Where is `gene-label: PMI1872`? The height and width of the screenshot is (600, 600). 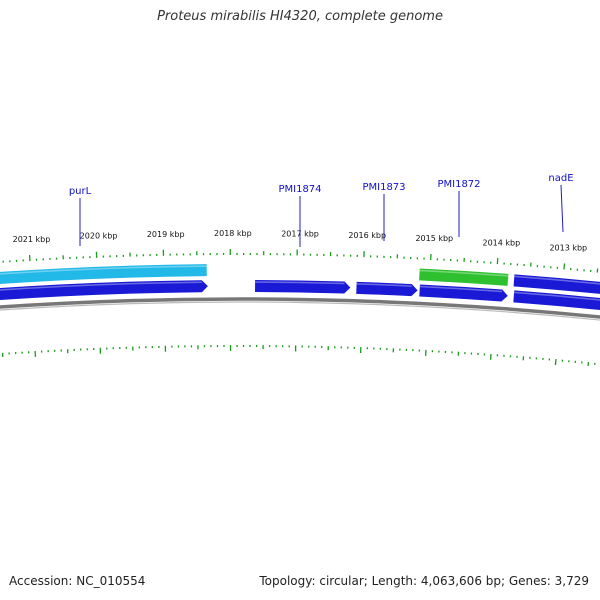 gene-label: PMI1872 is located at coordinates (458, 184).